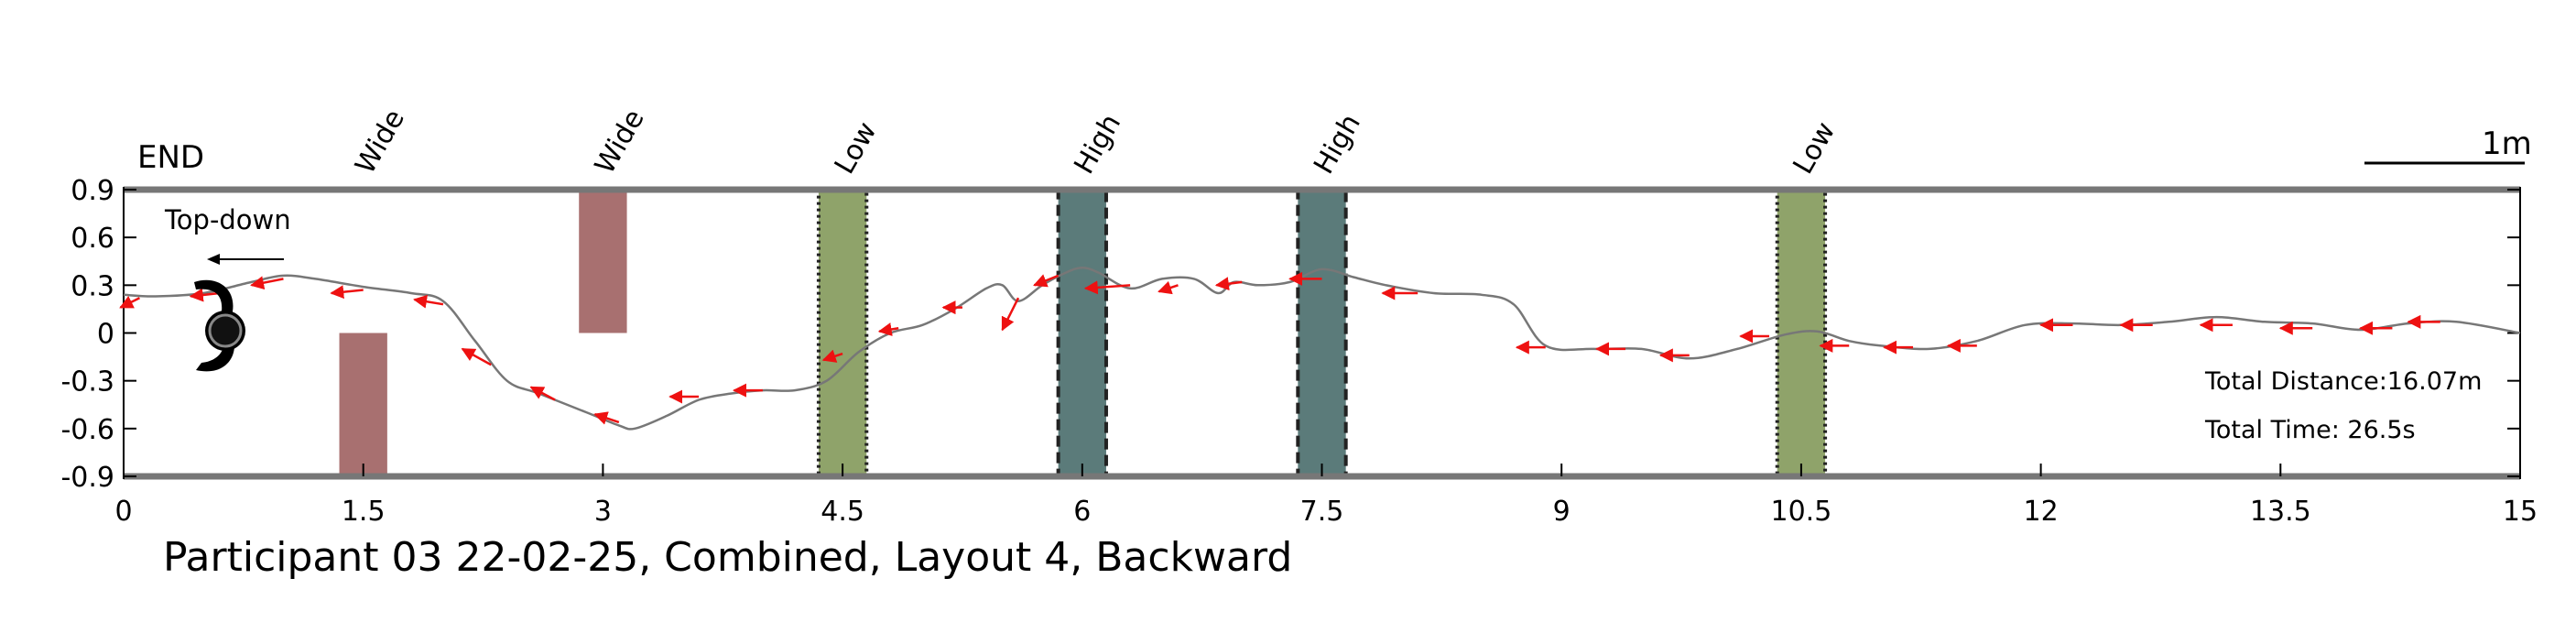  What do you see at coordinates (856, 148) in the screenshot?
I see `obstacle-label-2: Low` at bounding box center [856, 148].